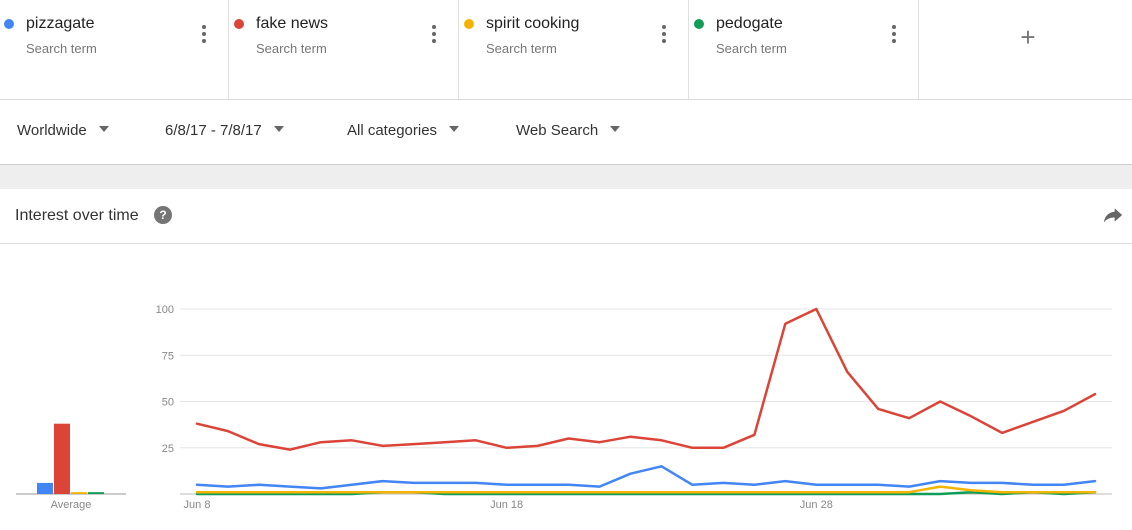 The image size is (1132, 530). What do you see at coordinates (71, 505) in the screenshot?
I see `average-label: Average` at bounding box center [71, 505].